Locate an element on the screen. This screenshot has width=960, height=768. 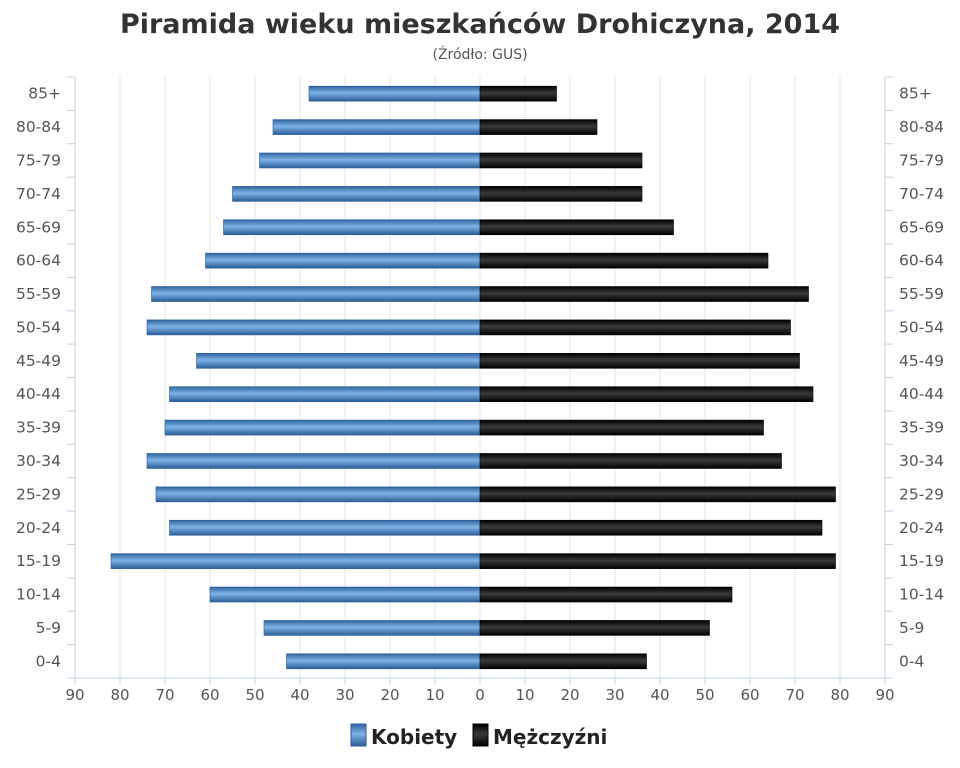
category-label-left: 25-29 is located at coordinates (38, 494).